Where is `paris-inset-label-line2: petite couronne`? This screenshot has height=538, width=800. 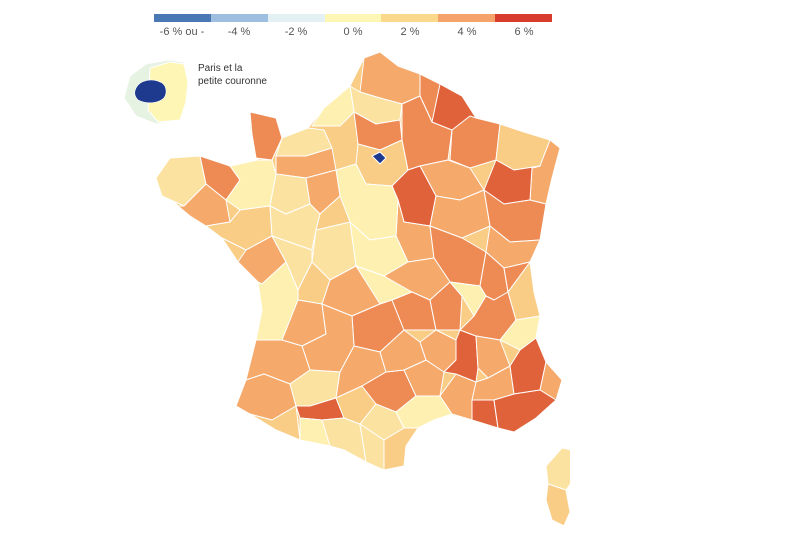 paris-inset-label-line2: petite couronne is located at coordinates (232, 81).